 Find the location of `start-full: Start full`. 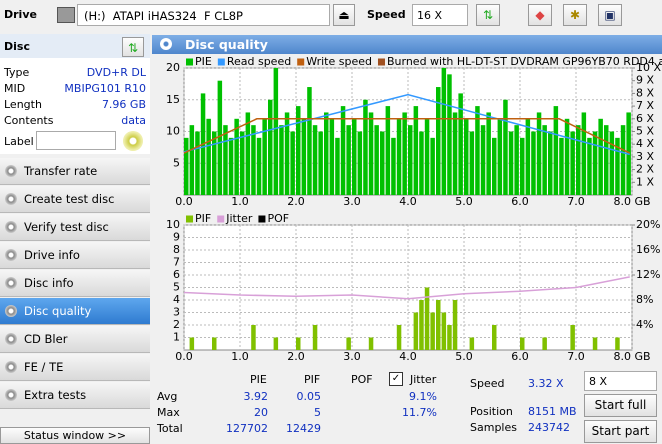

start-full: Start full is located at coordinates (620, 405).